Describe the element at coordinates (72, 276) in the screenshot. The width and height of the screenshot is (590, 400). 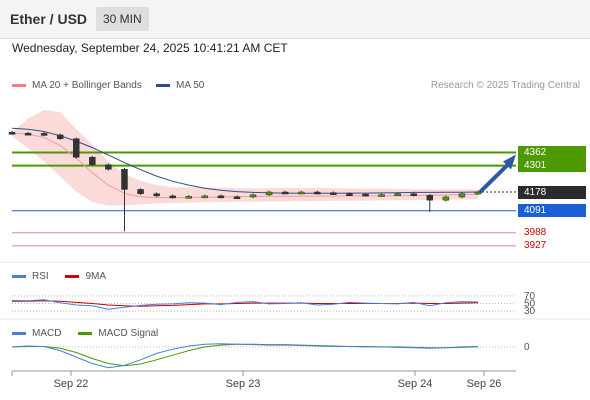
I see `legend-swatch-9ma` at that location.